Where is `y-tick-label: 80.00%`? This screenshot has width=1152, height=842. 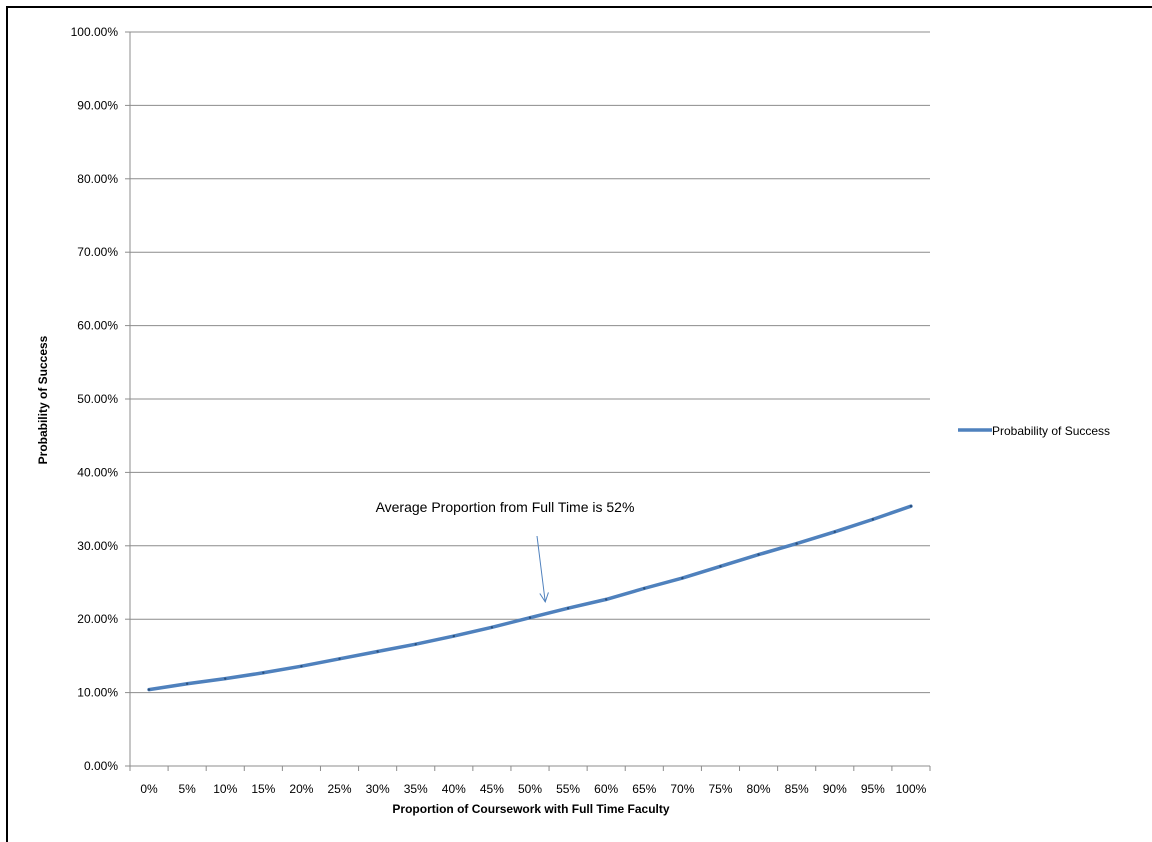 y-tick-label: 80.00% is located at coordinates (97, 179).